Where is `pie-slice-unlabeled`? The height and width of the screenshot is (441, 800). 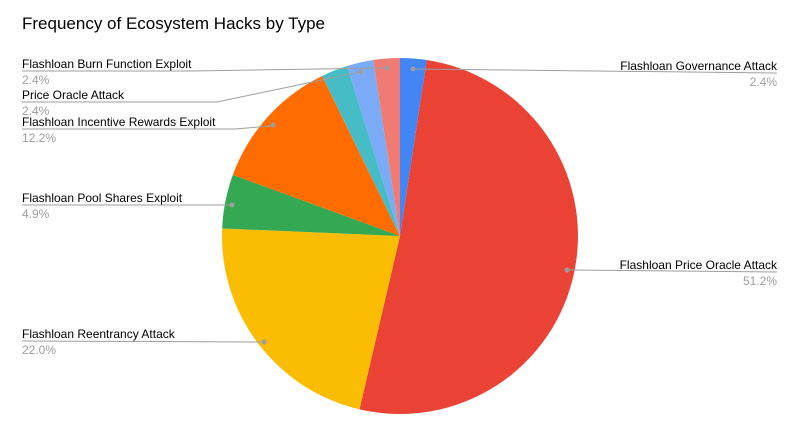
pie-slice-unlabeled is located at coordinates (361, 151).